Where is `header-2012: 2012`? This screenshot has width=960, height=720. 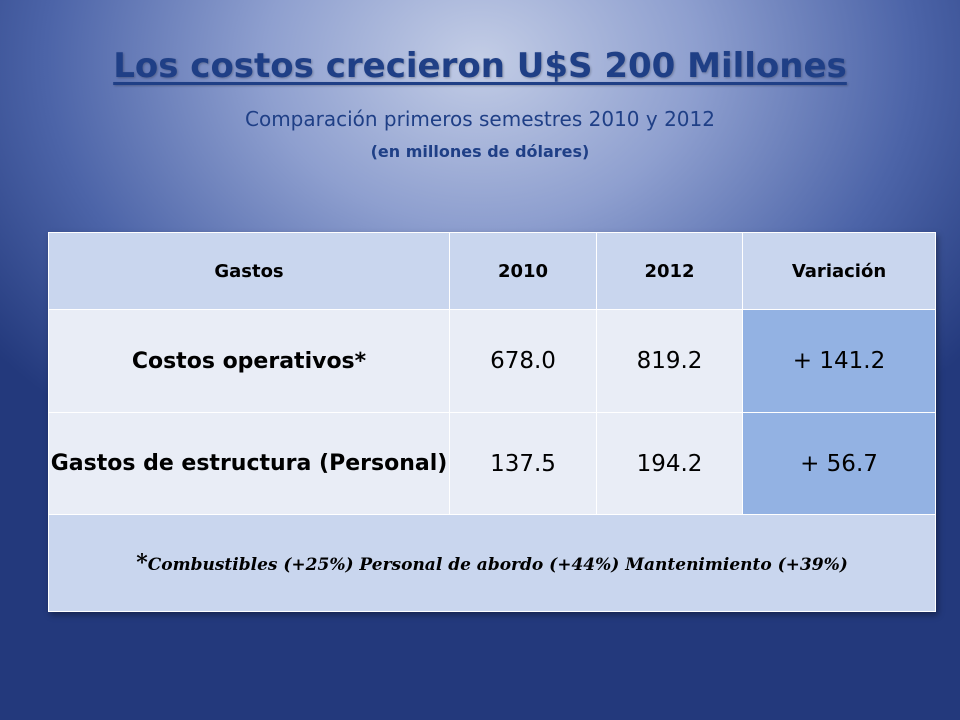 header-2012: 2012 is located at coordinates (669, 271).